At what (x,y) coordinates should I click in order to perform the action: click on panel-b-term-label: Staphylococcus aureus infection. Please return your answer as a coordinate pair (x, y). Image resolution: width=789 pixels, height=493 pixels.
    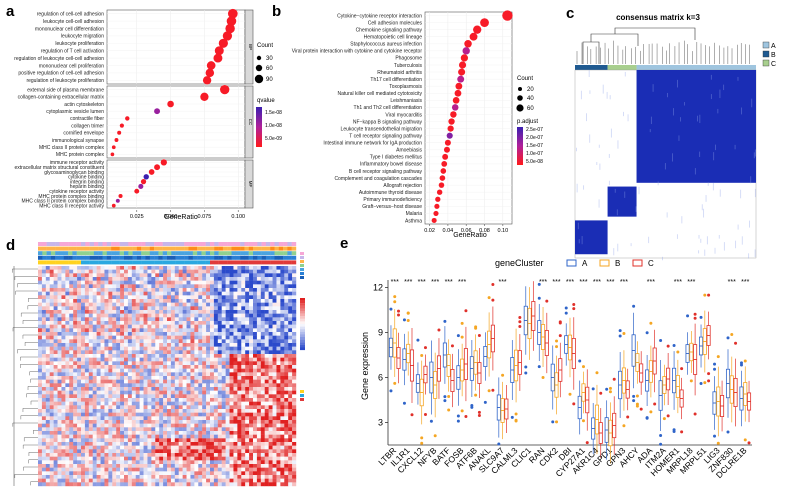
    Looking at the image, I should click on (386, 45).